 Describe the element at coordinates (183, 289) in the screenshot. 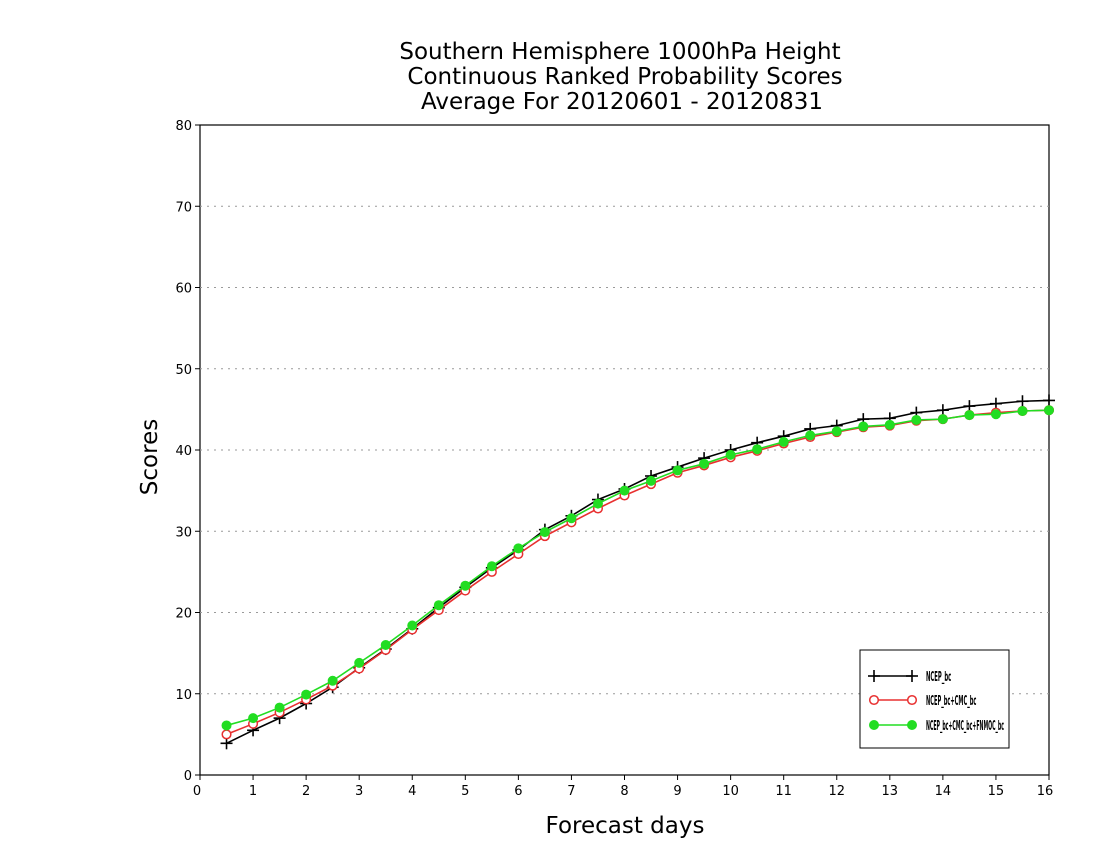

I see `y-tick-label: 60` at that location.